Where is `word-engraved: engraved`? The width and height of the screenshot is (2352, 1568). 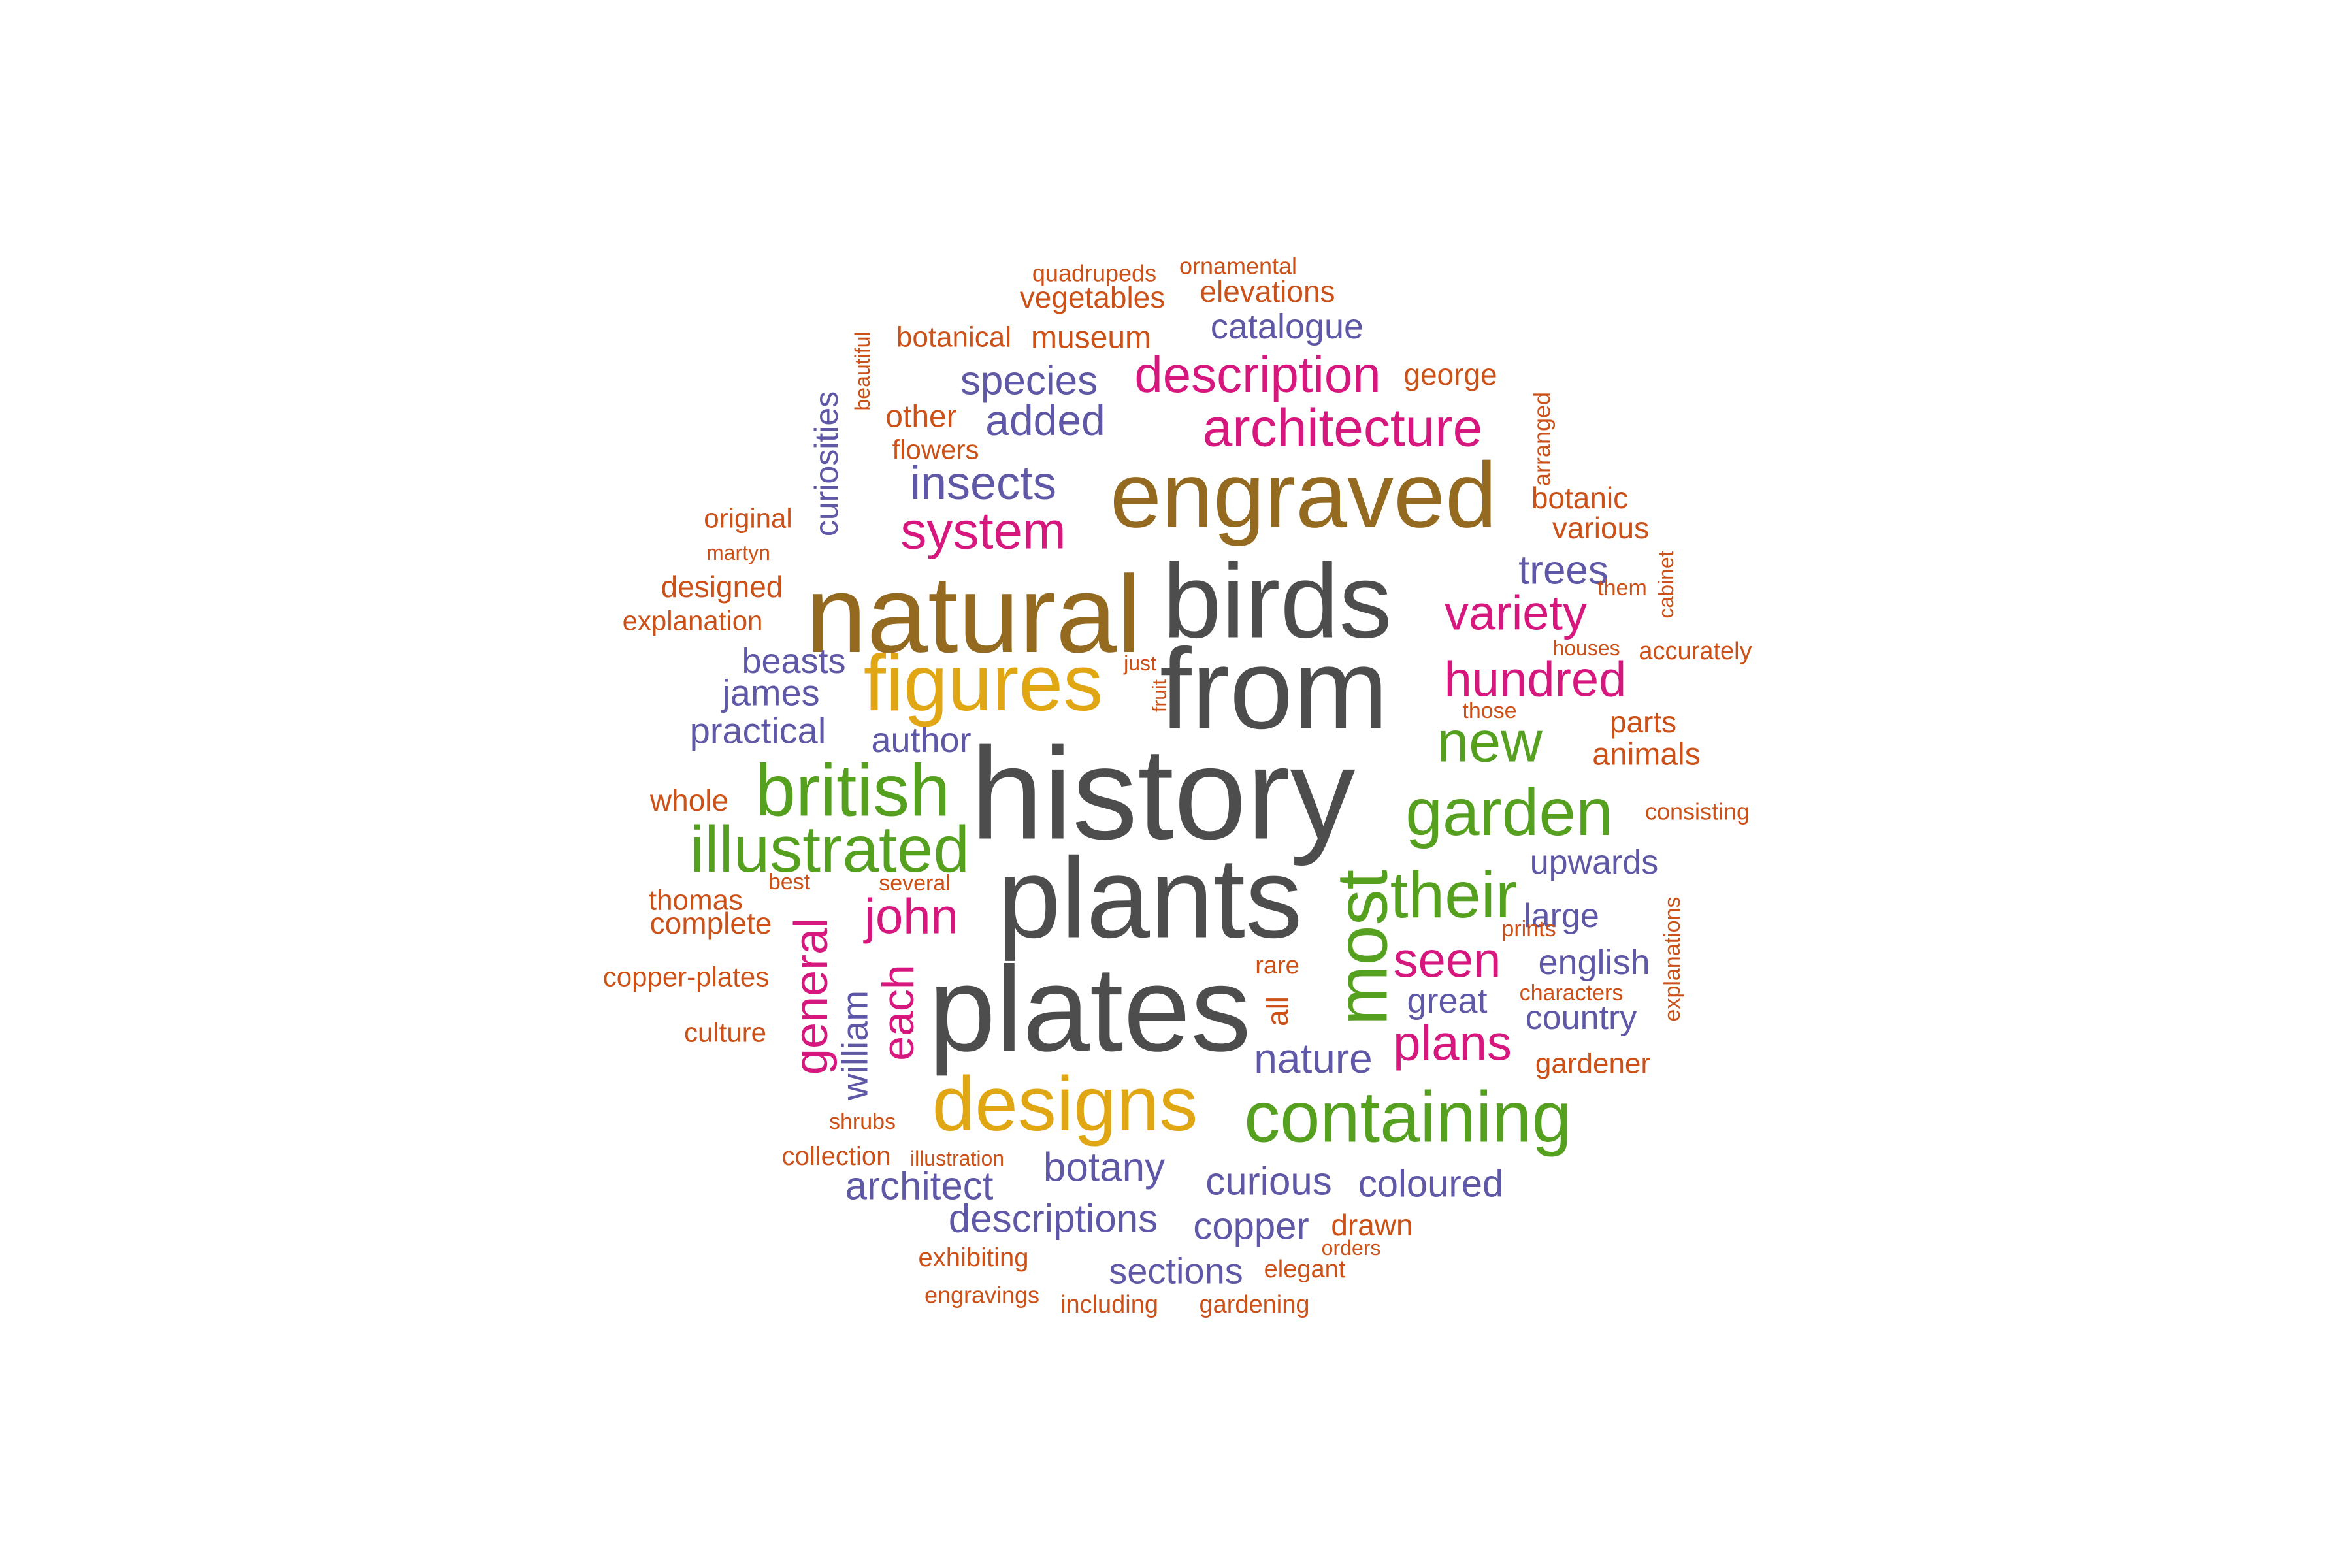 word-engraved: engraved is located at coordinates (1303, 495).